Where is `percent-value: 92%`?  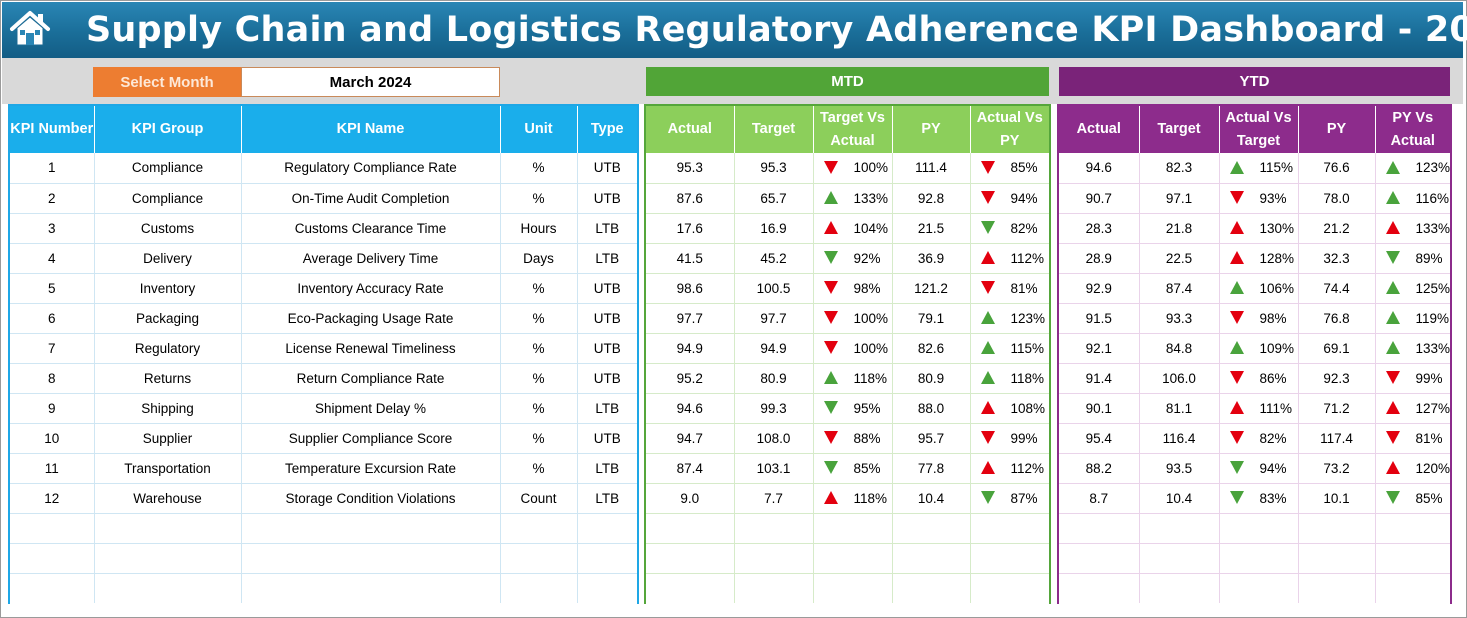 percent-value: 92% is located at coordinates (867, 258).